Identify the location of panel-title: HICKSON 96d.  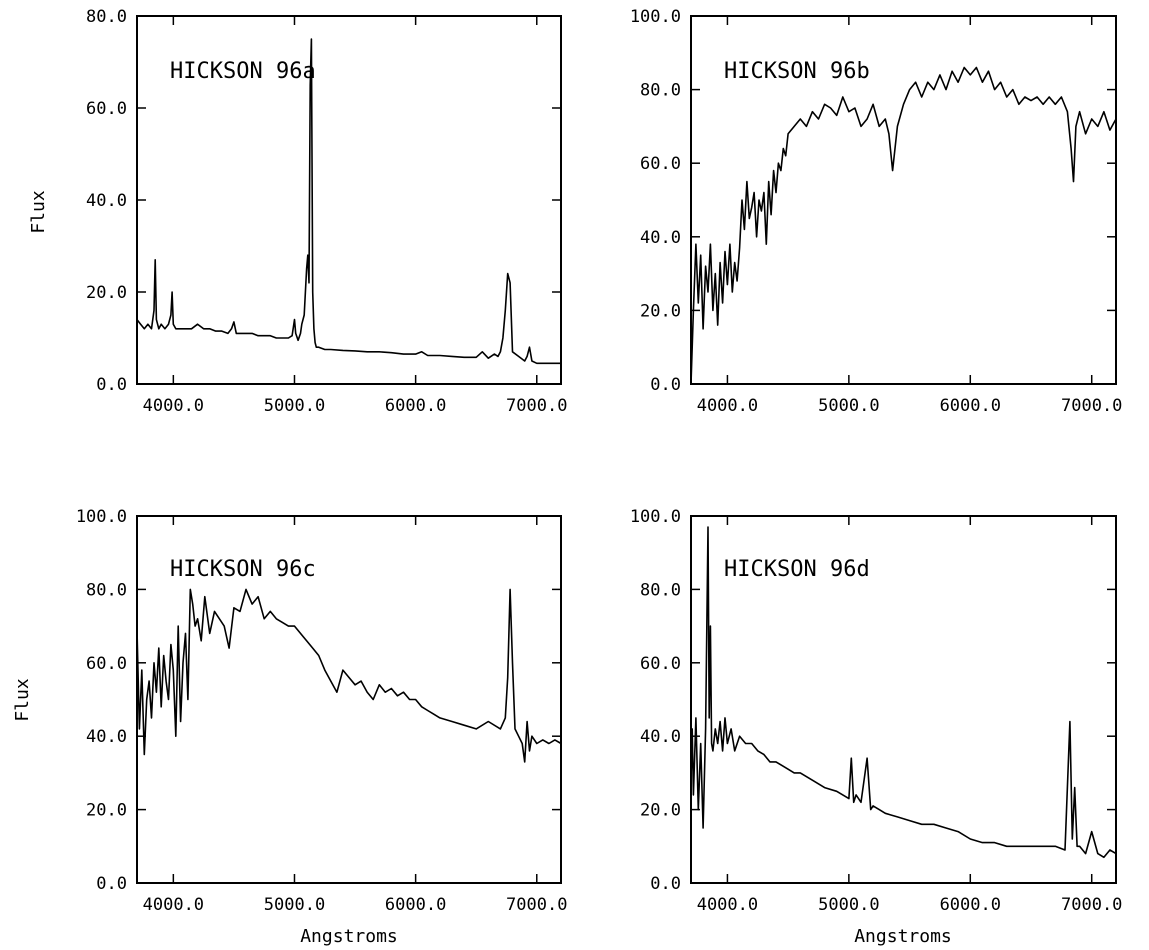
(797, 569).